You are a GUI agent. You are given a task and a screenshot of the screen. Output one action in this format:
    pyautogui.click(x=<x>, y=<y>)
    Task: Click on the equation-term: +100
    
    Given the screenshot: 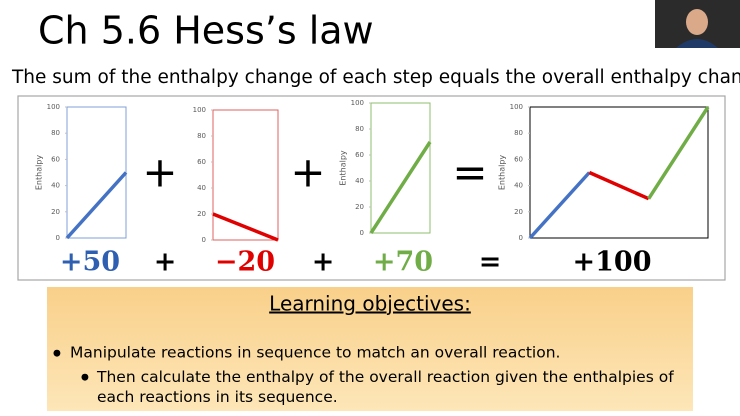 What is the action you would take?
    pyautogui.click(x=612, y=262)
    